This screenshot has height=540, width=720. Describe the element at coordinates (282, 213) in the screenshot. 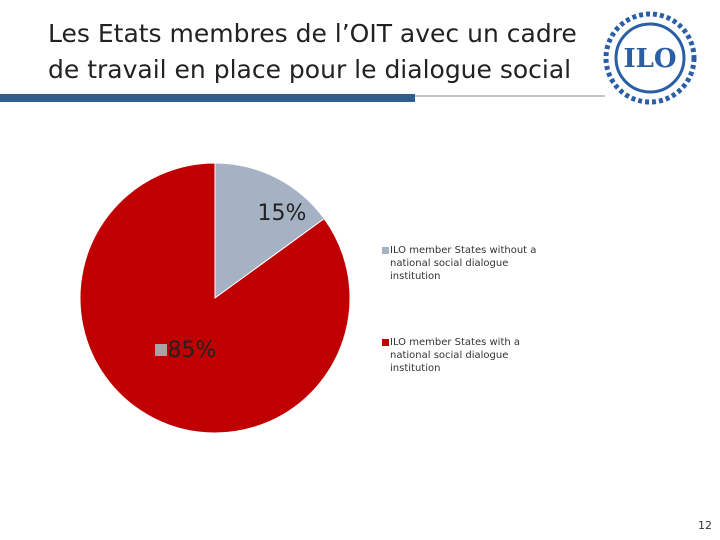

I see `data-label: 15%` at that location.